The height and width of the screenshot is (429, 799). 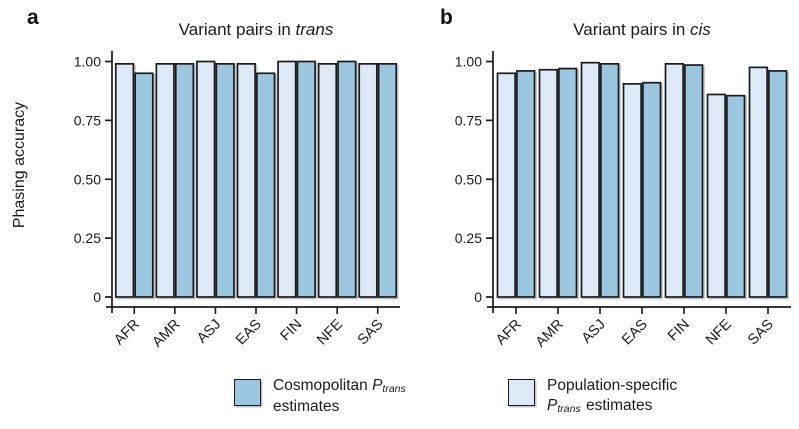 I want to click on legend-text-part: estimates, so click(x=617, y=405).